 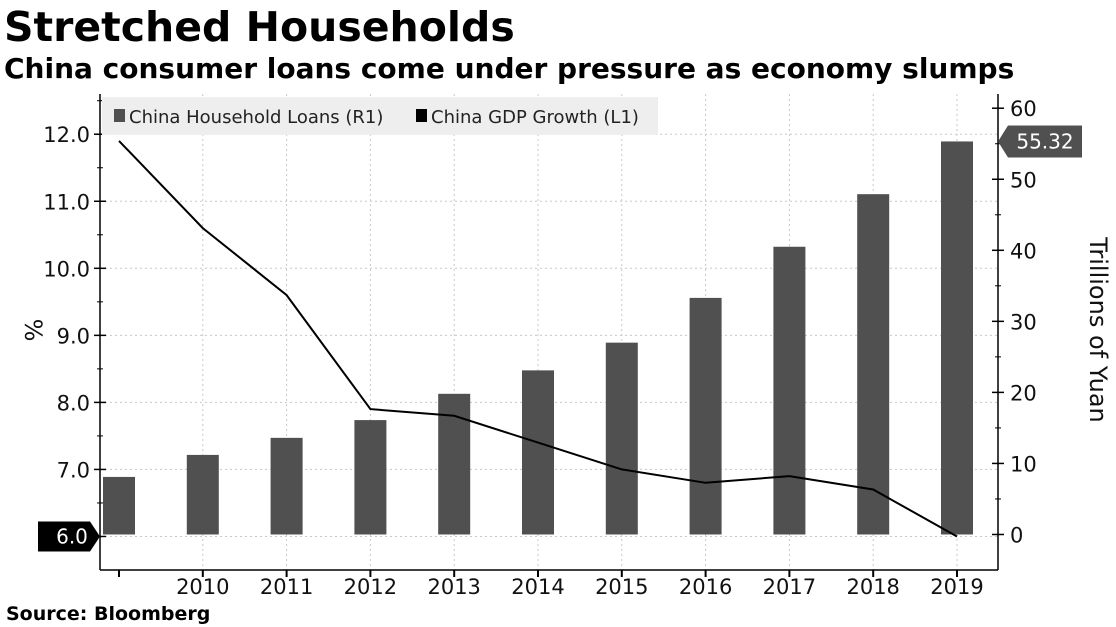 I want to click on x-tick-label: 2017, so click(x=789, y=587).